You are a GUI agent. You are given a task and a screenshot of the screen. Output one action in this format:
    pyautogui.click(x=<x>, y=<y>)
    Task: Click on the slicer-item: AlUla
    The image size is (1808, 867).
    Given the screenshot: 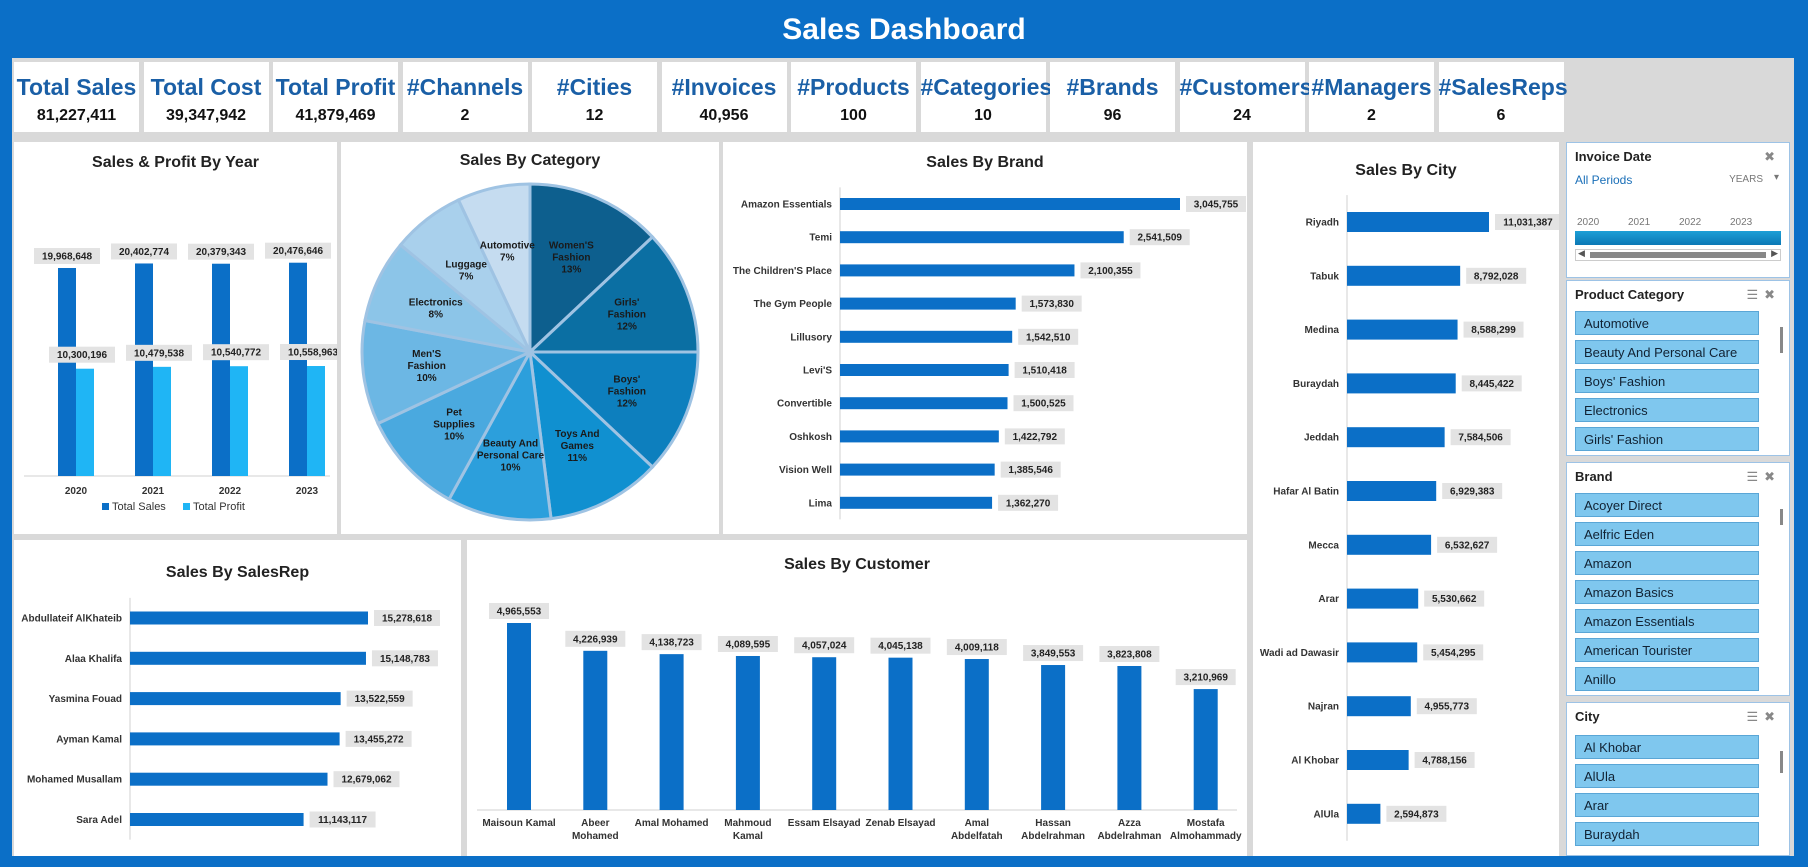 What is the action you would take?
    pyautogui.click(x=1667, y=776)
    